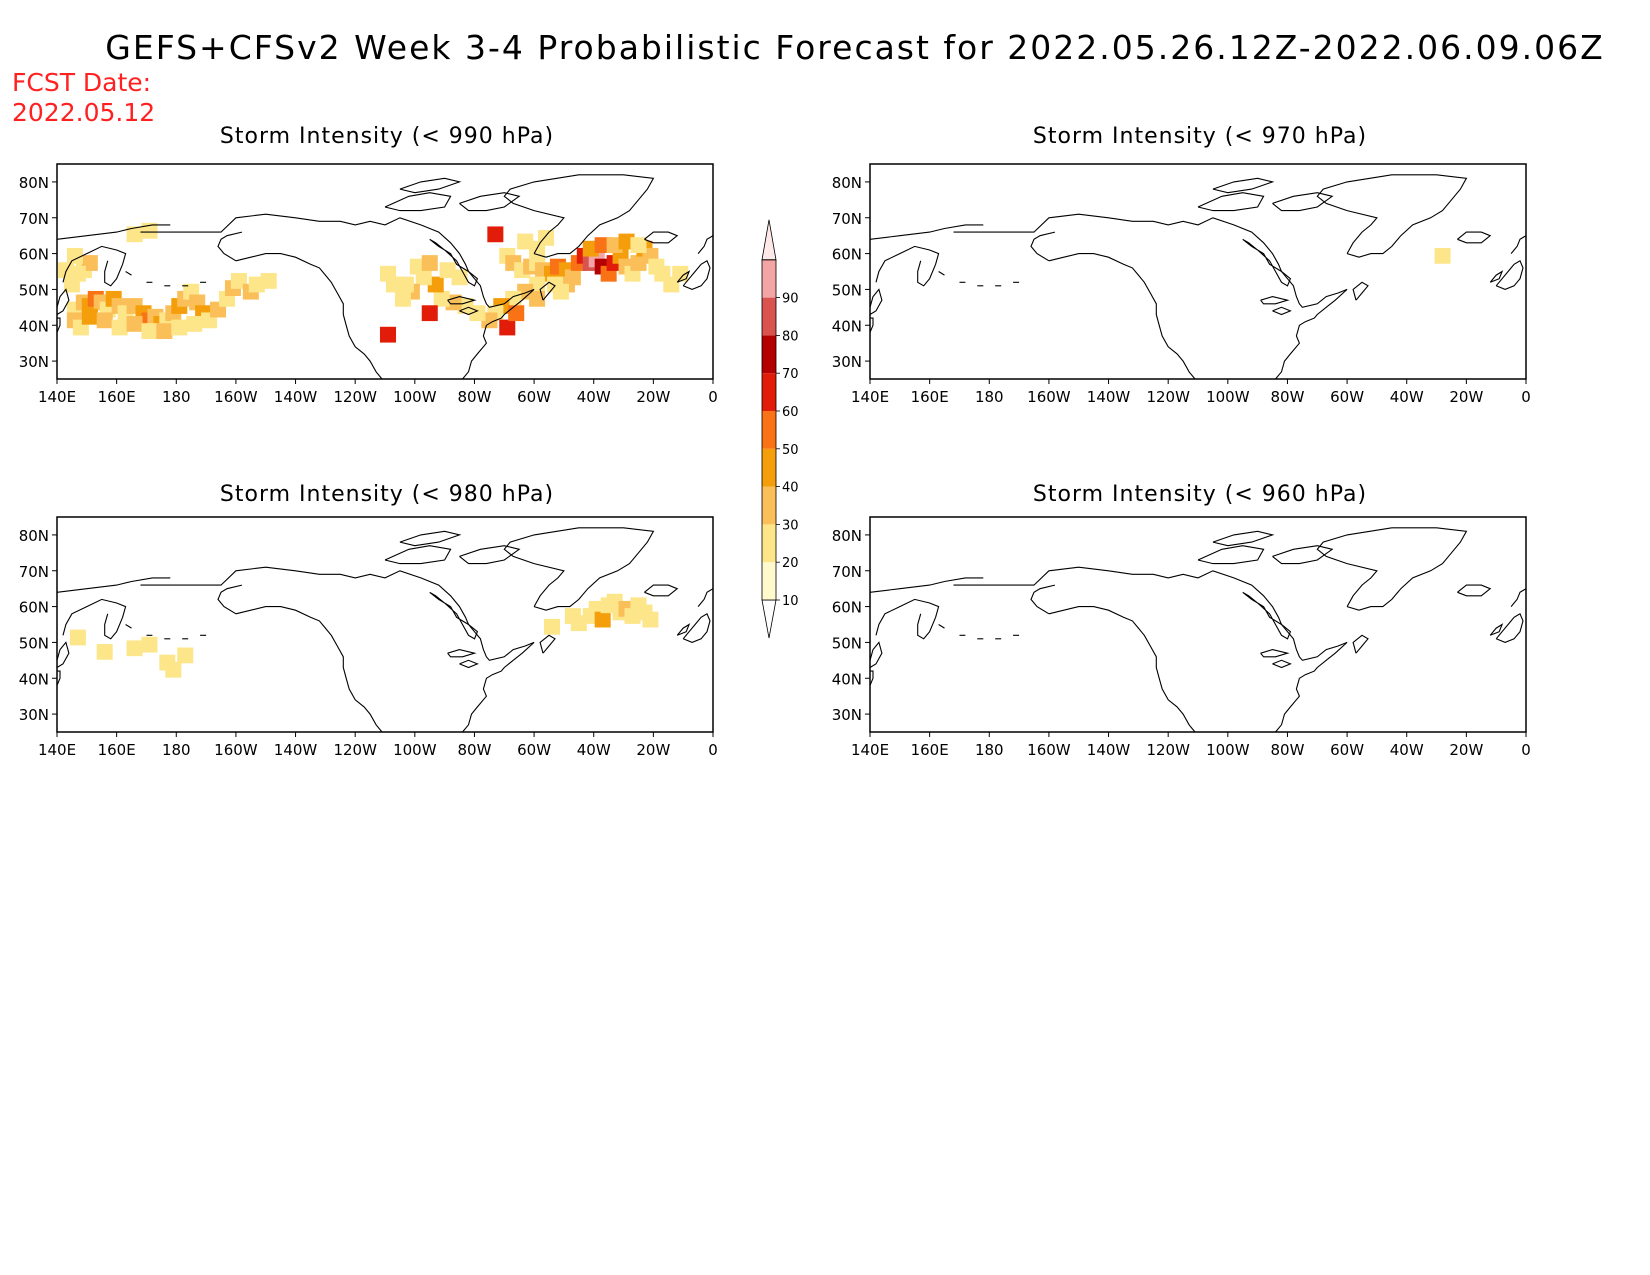  What do you see at coordinates (1228, 397) in the screenshot?
I see `lon-tick-label: 100W` at bounding box center [1228, 397].